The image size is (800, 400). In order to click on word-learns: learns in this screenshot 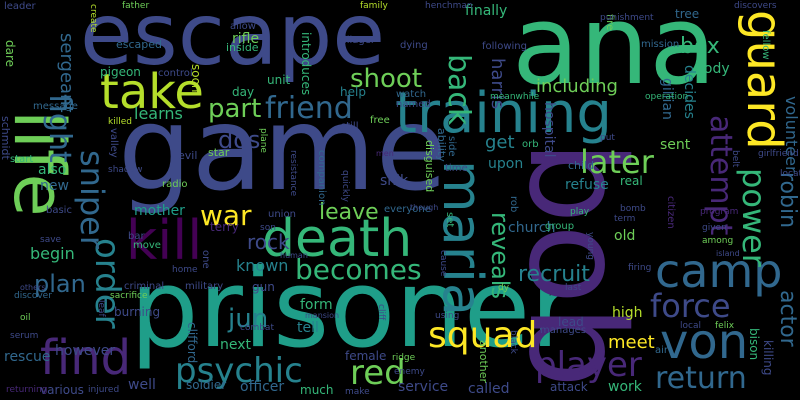, I will do `click(158, 113)`.